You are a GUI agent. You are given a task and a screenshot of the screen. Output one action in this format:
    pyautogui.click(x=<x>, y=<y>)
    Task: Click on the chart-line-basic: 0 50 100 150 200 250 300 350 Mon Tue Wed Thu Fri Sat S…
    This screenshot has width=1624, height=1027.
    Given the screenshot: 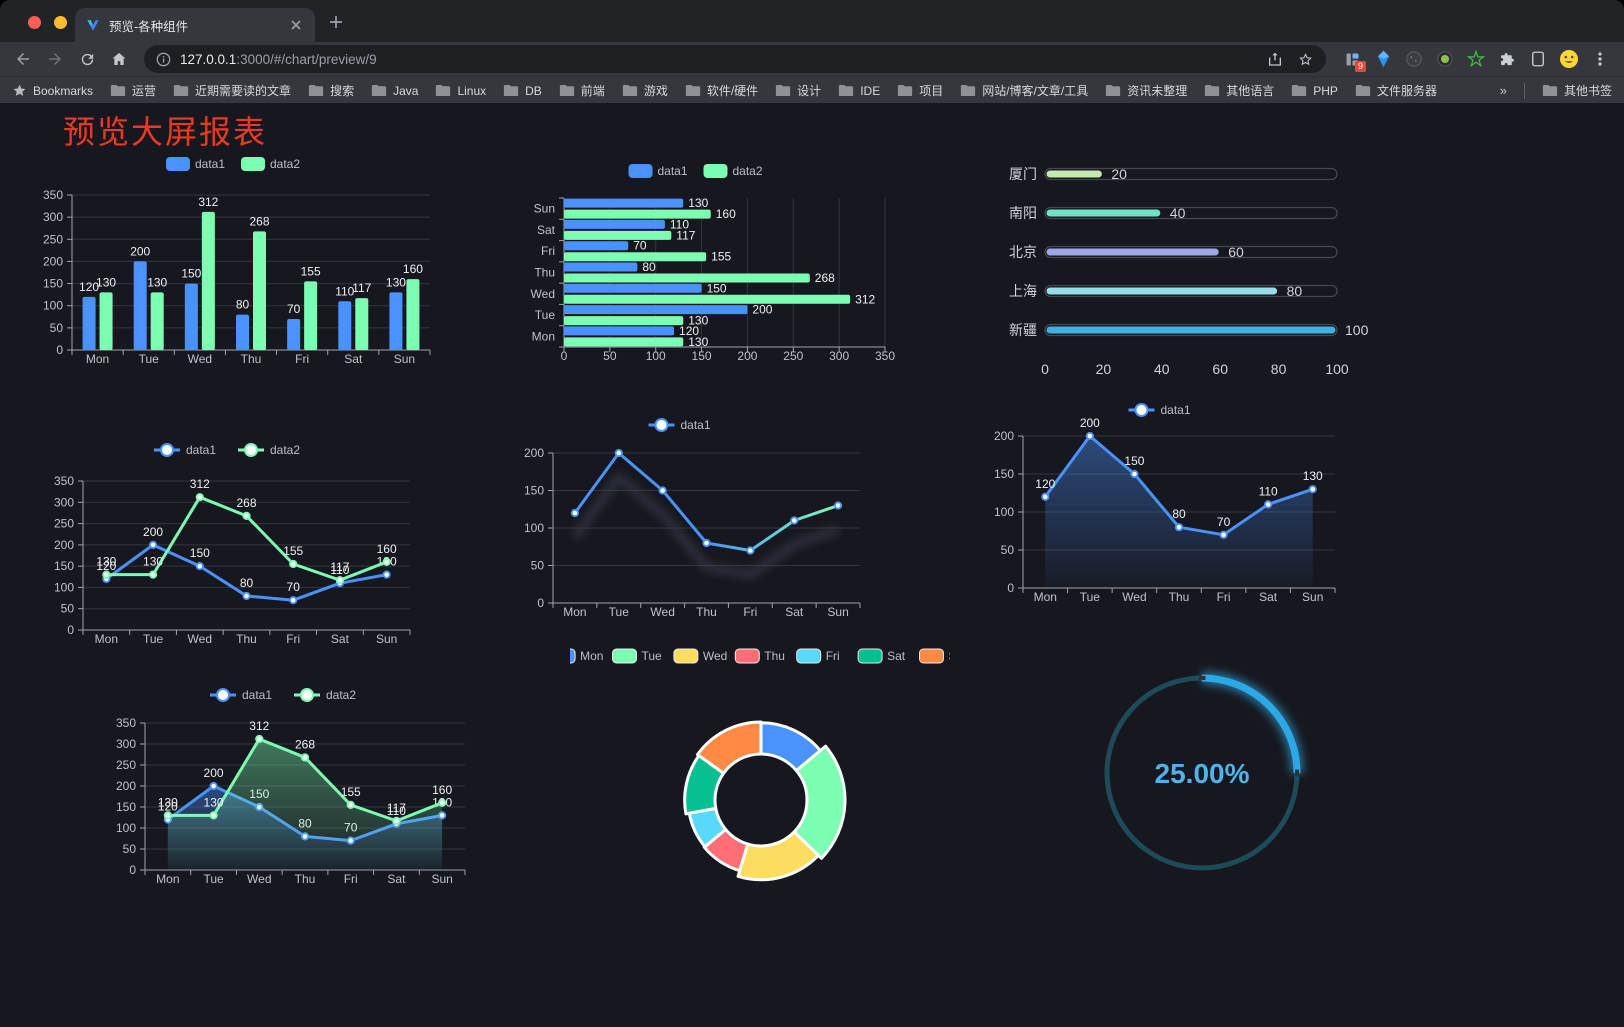 What is the action you would take?
    pyautogui.click(x=230, y=545)
    